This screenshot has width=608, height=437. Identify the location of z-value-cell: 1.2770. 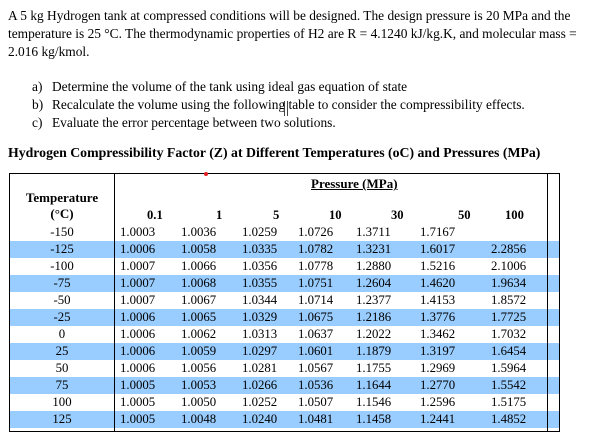
(438, 385).